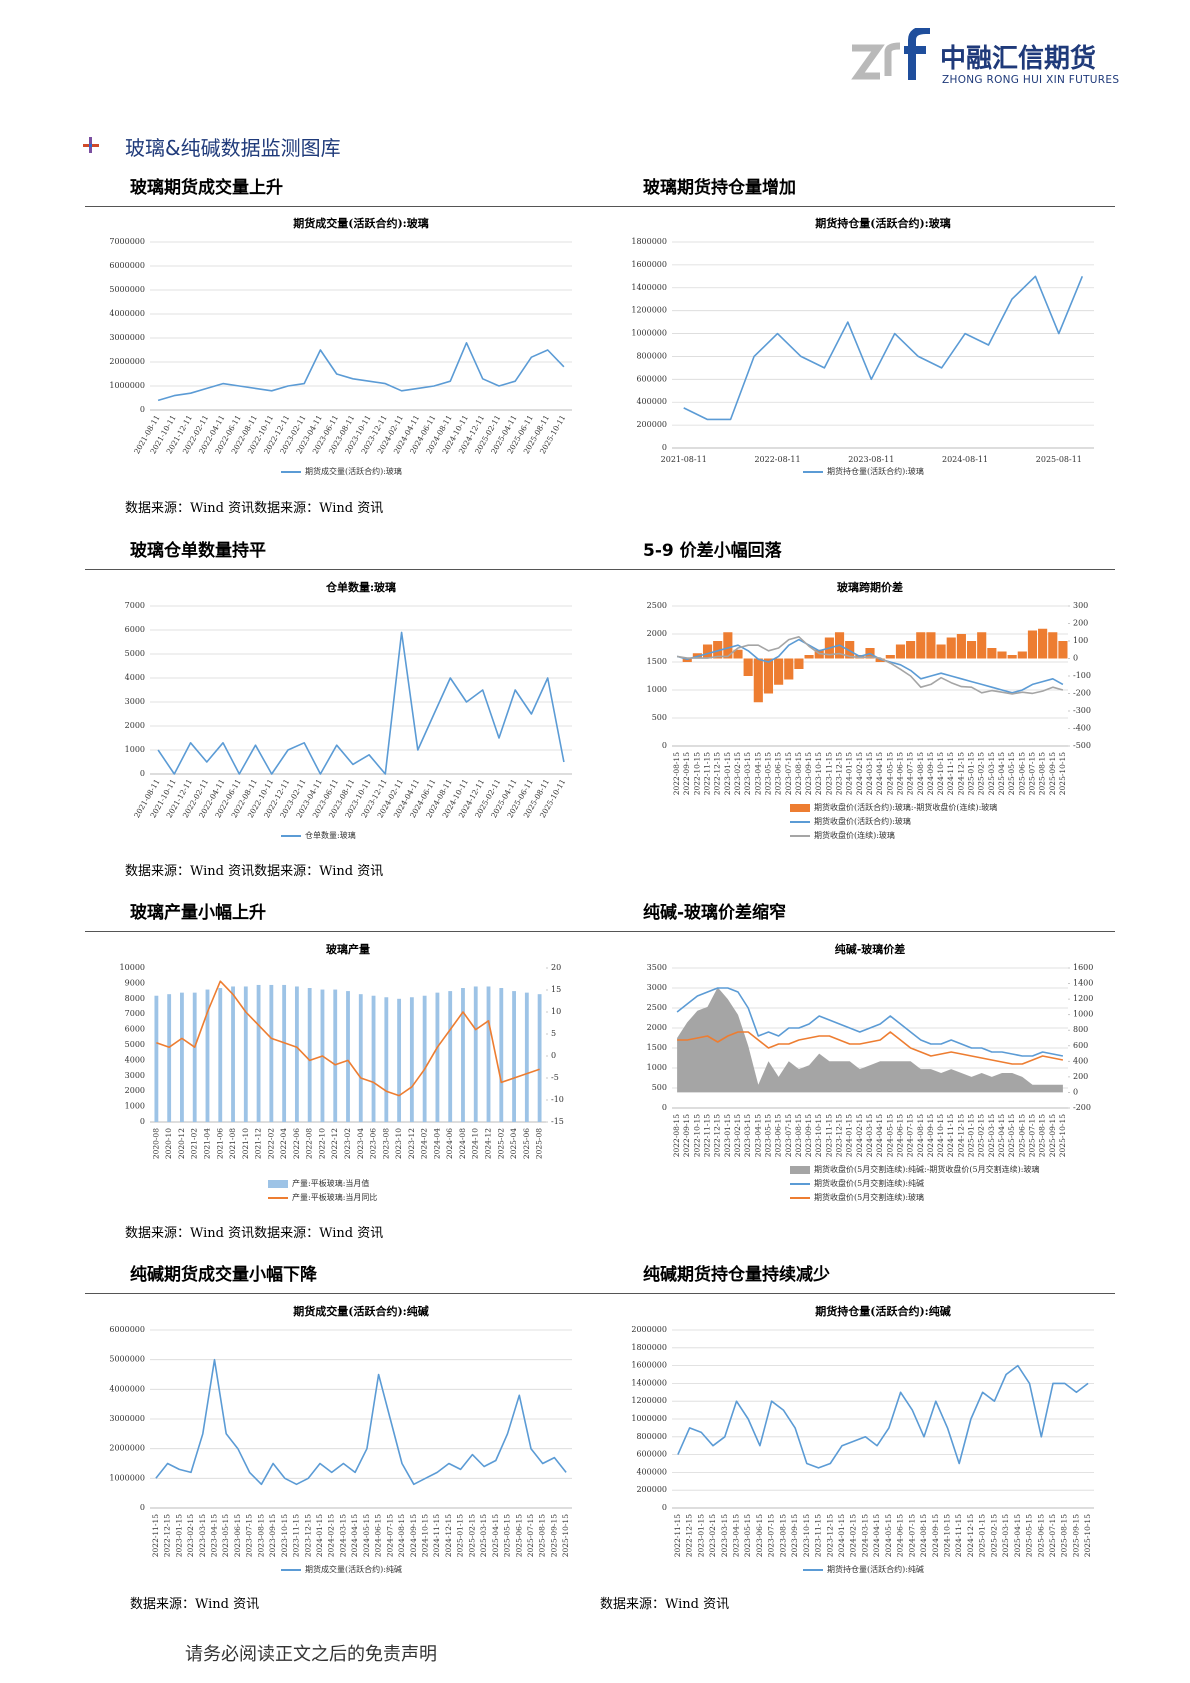 The height and width of the screenshot is (1683, 1190). Describe the element at coordinates (135, 629) in the screenshot. I see `y-tick-label: 6000` at that location.